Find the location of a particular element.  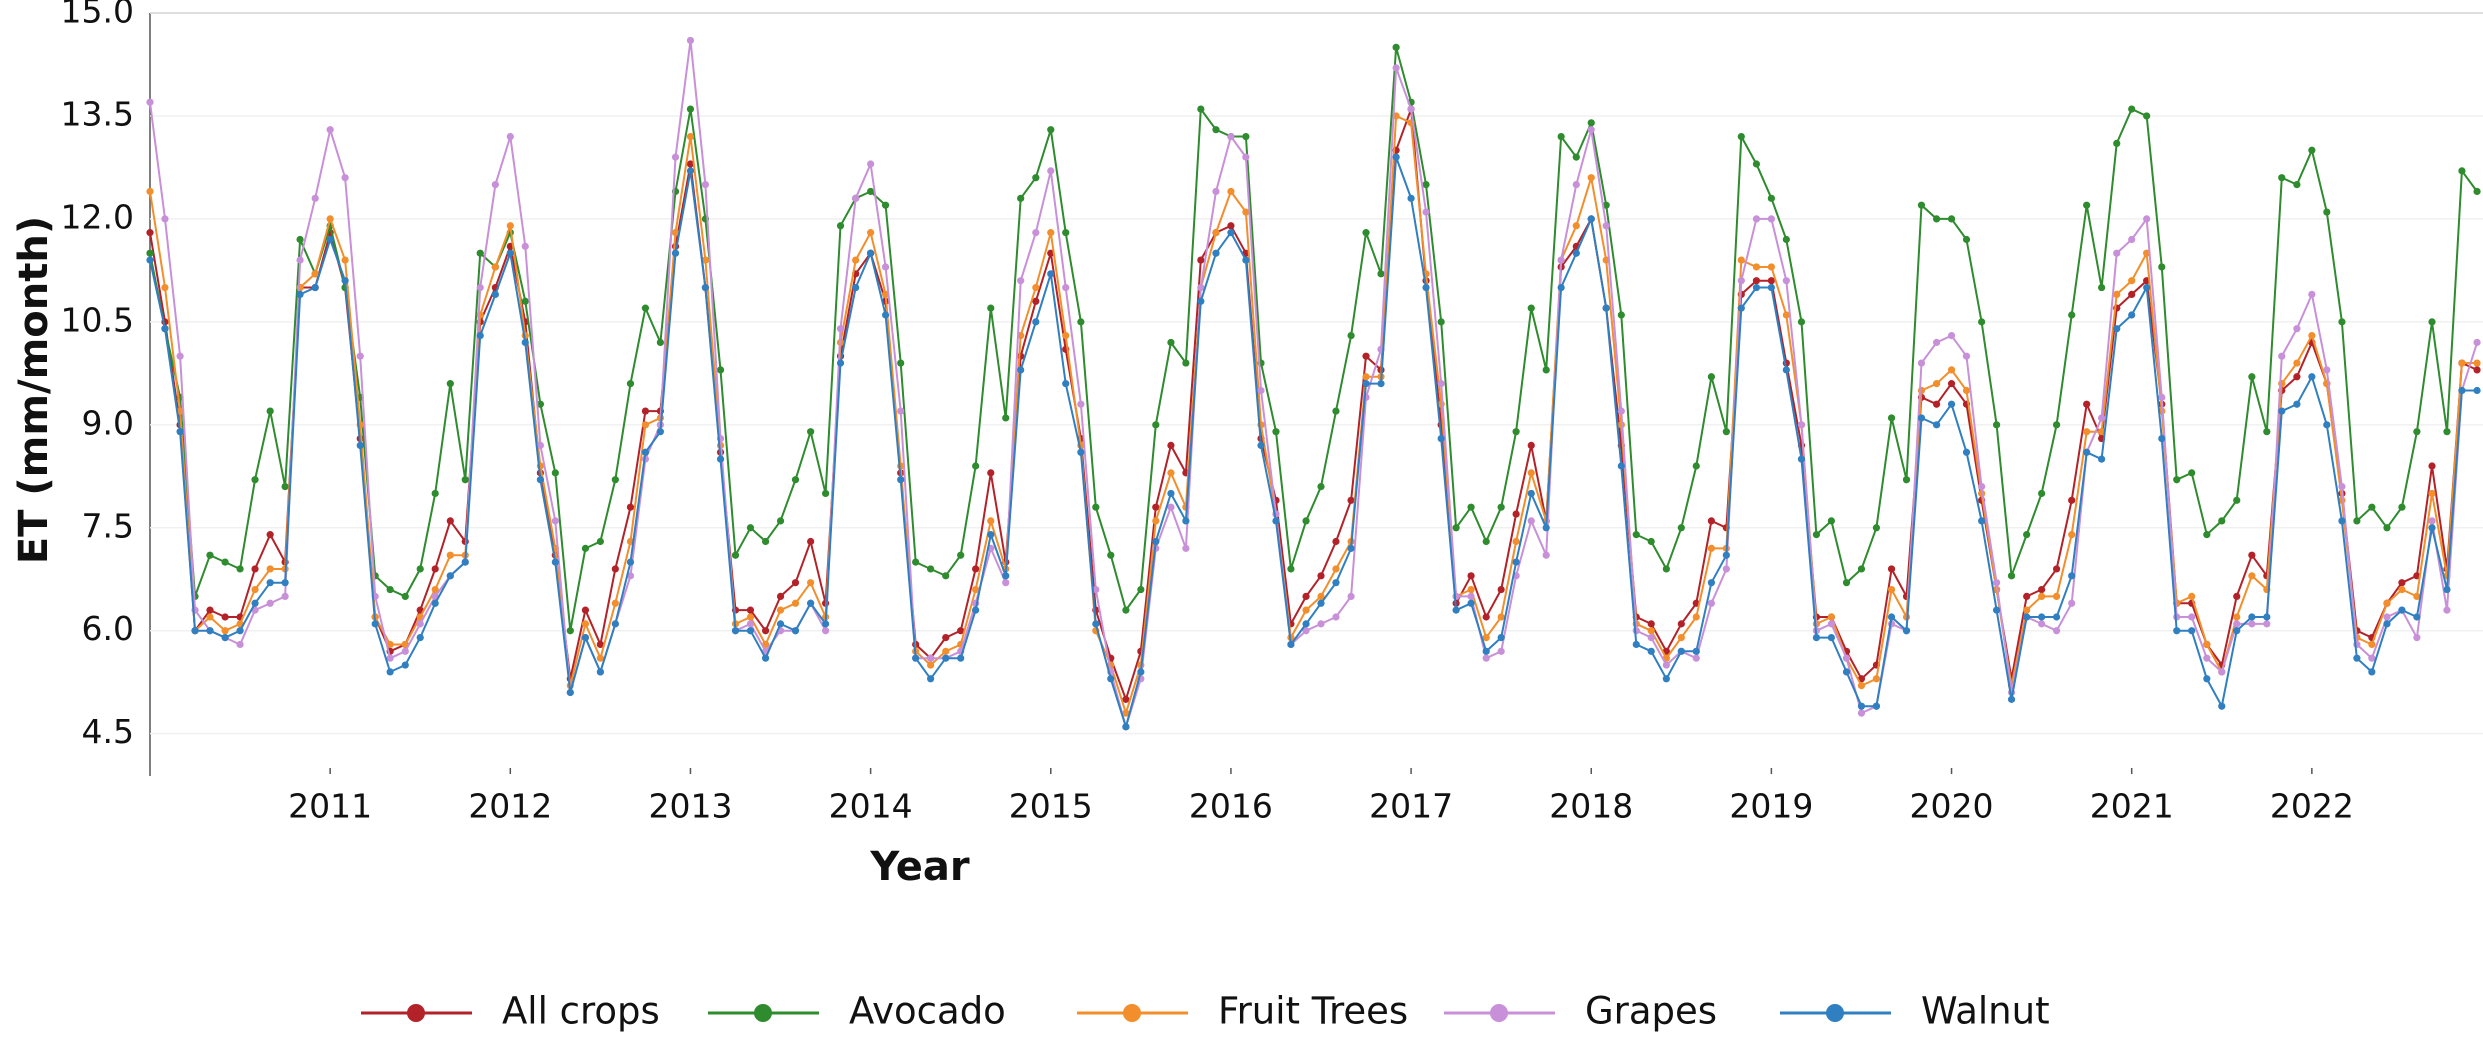

x-tick-label: 2021 is located at coordinates (2132, 806).